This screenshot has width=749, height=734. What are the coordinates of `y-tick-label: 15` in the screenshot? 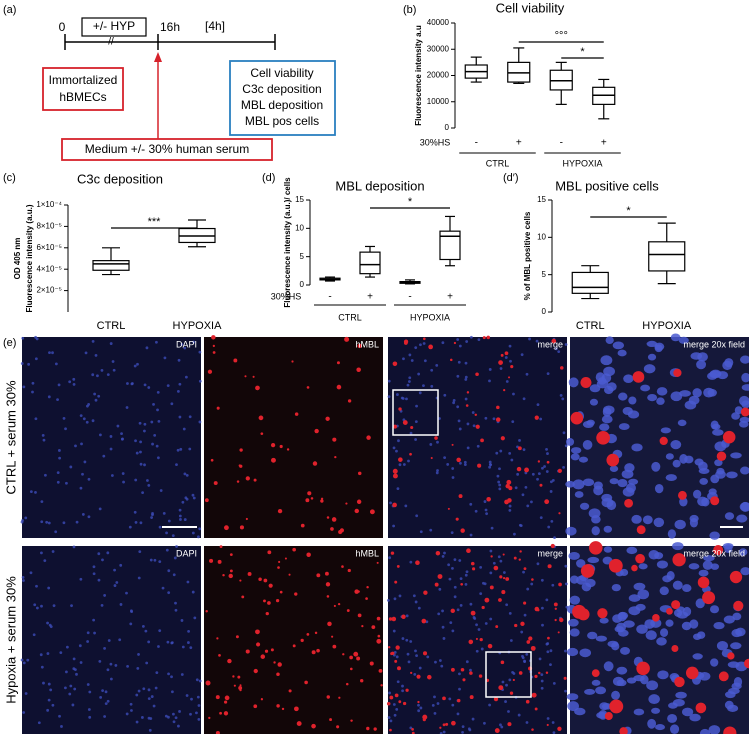 It's located at (541, 199).